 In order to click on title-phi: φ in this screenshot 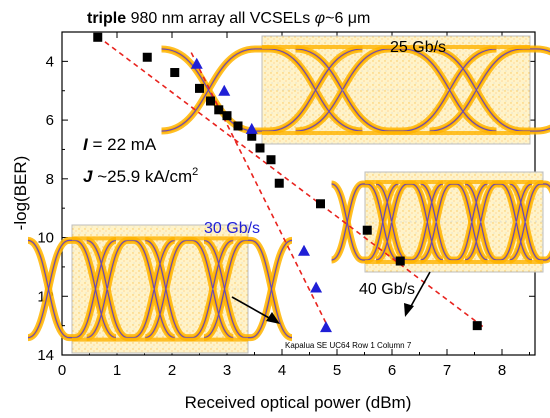, I will do `click(320, 18)`.